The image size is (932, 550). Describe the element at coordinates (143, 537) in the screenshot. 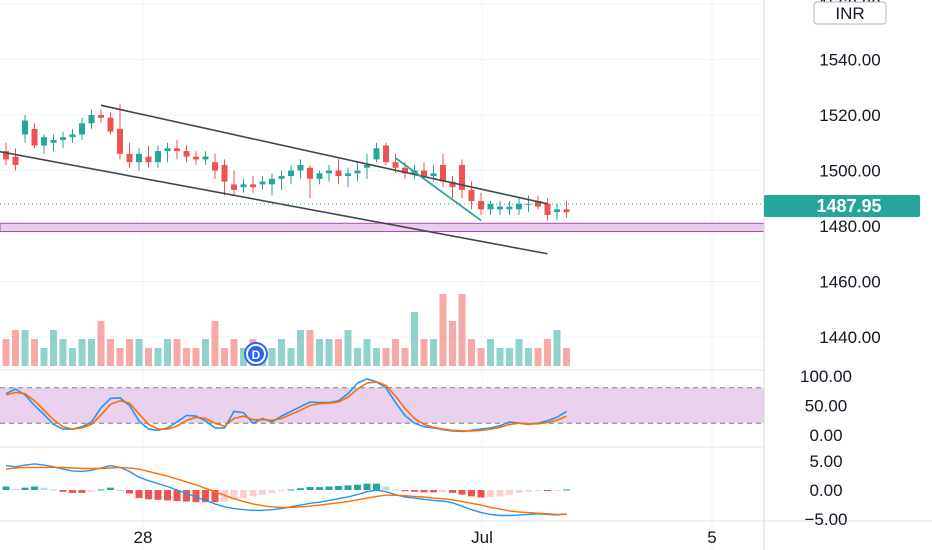

I see `time-tick-label: 28` at that location.